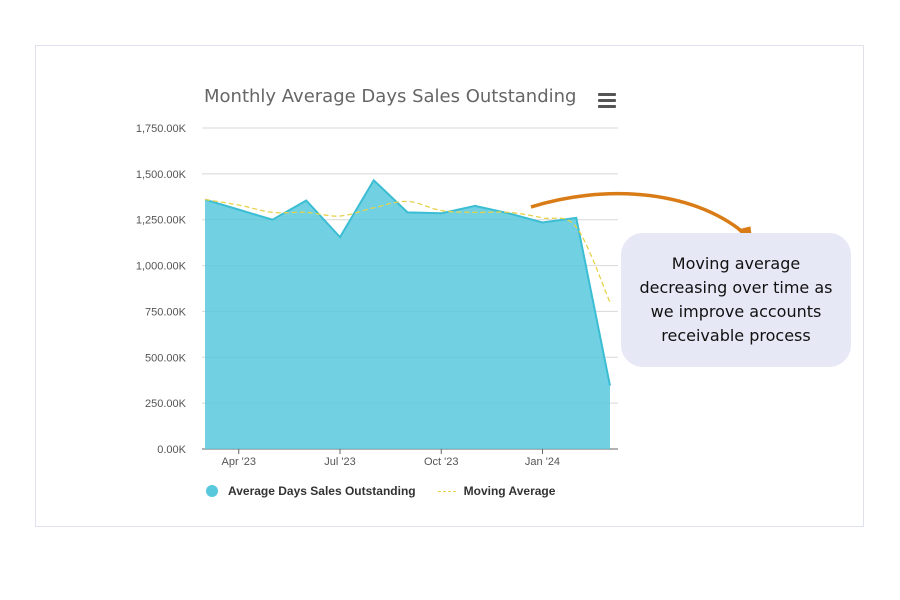 This screenshot has height=600, width=900. Describe the element at coordinates (161, 129) in the screenshot. I see `y-tick-label: 1,750.00K` at that location.